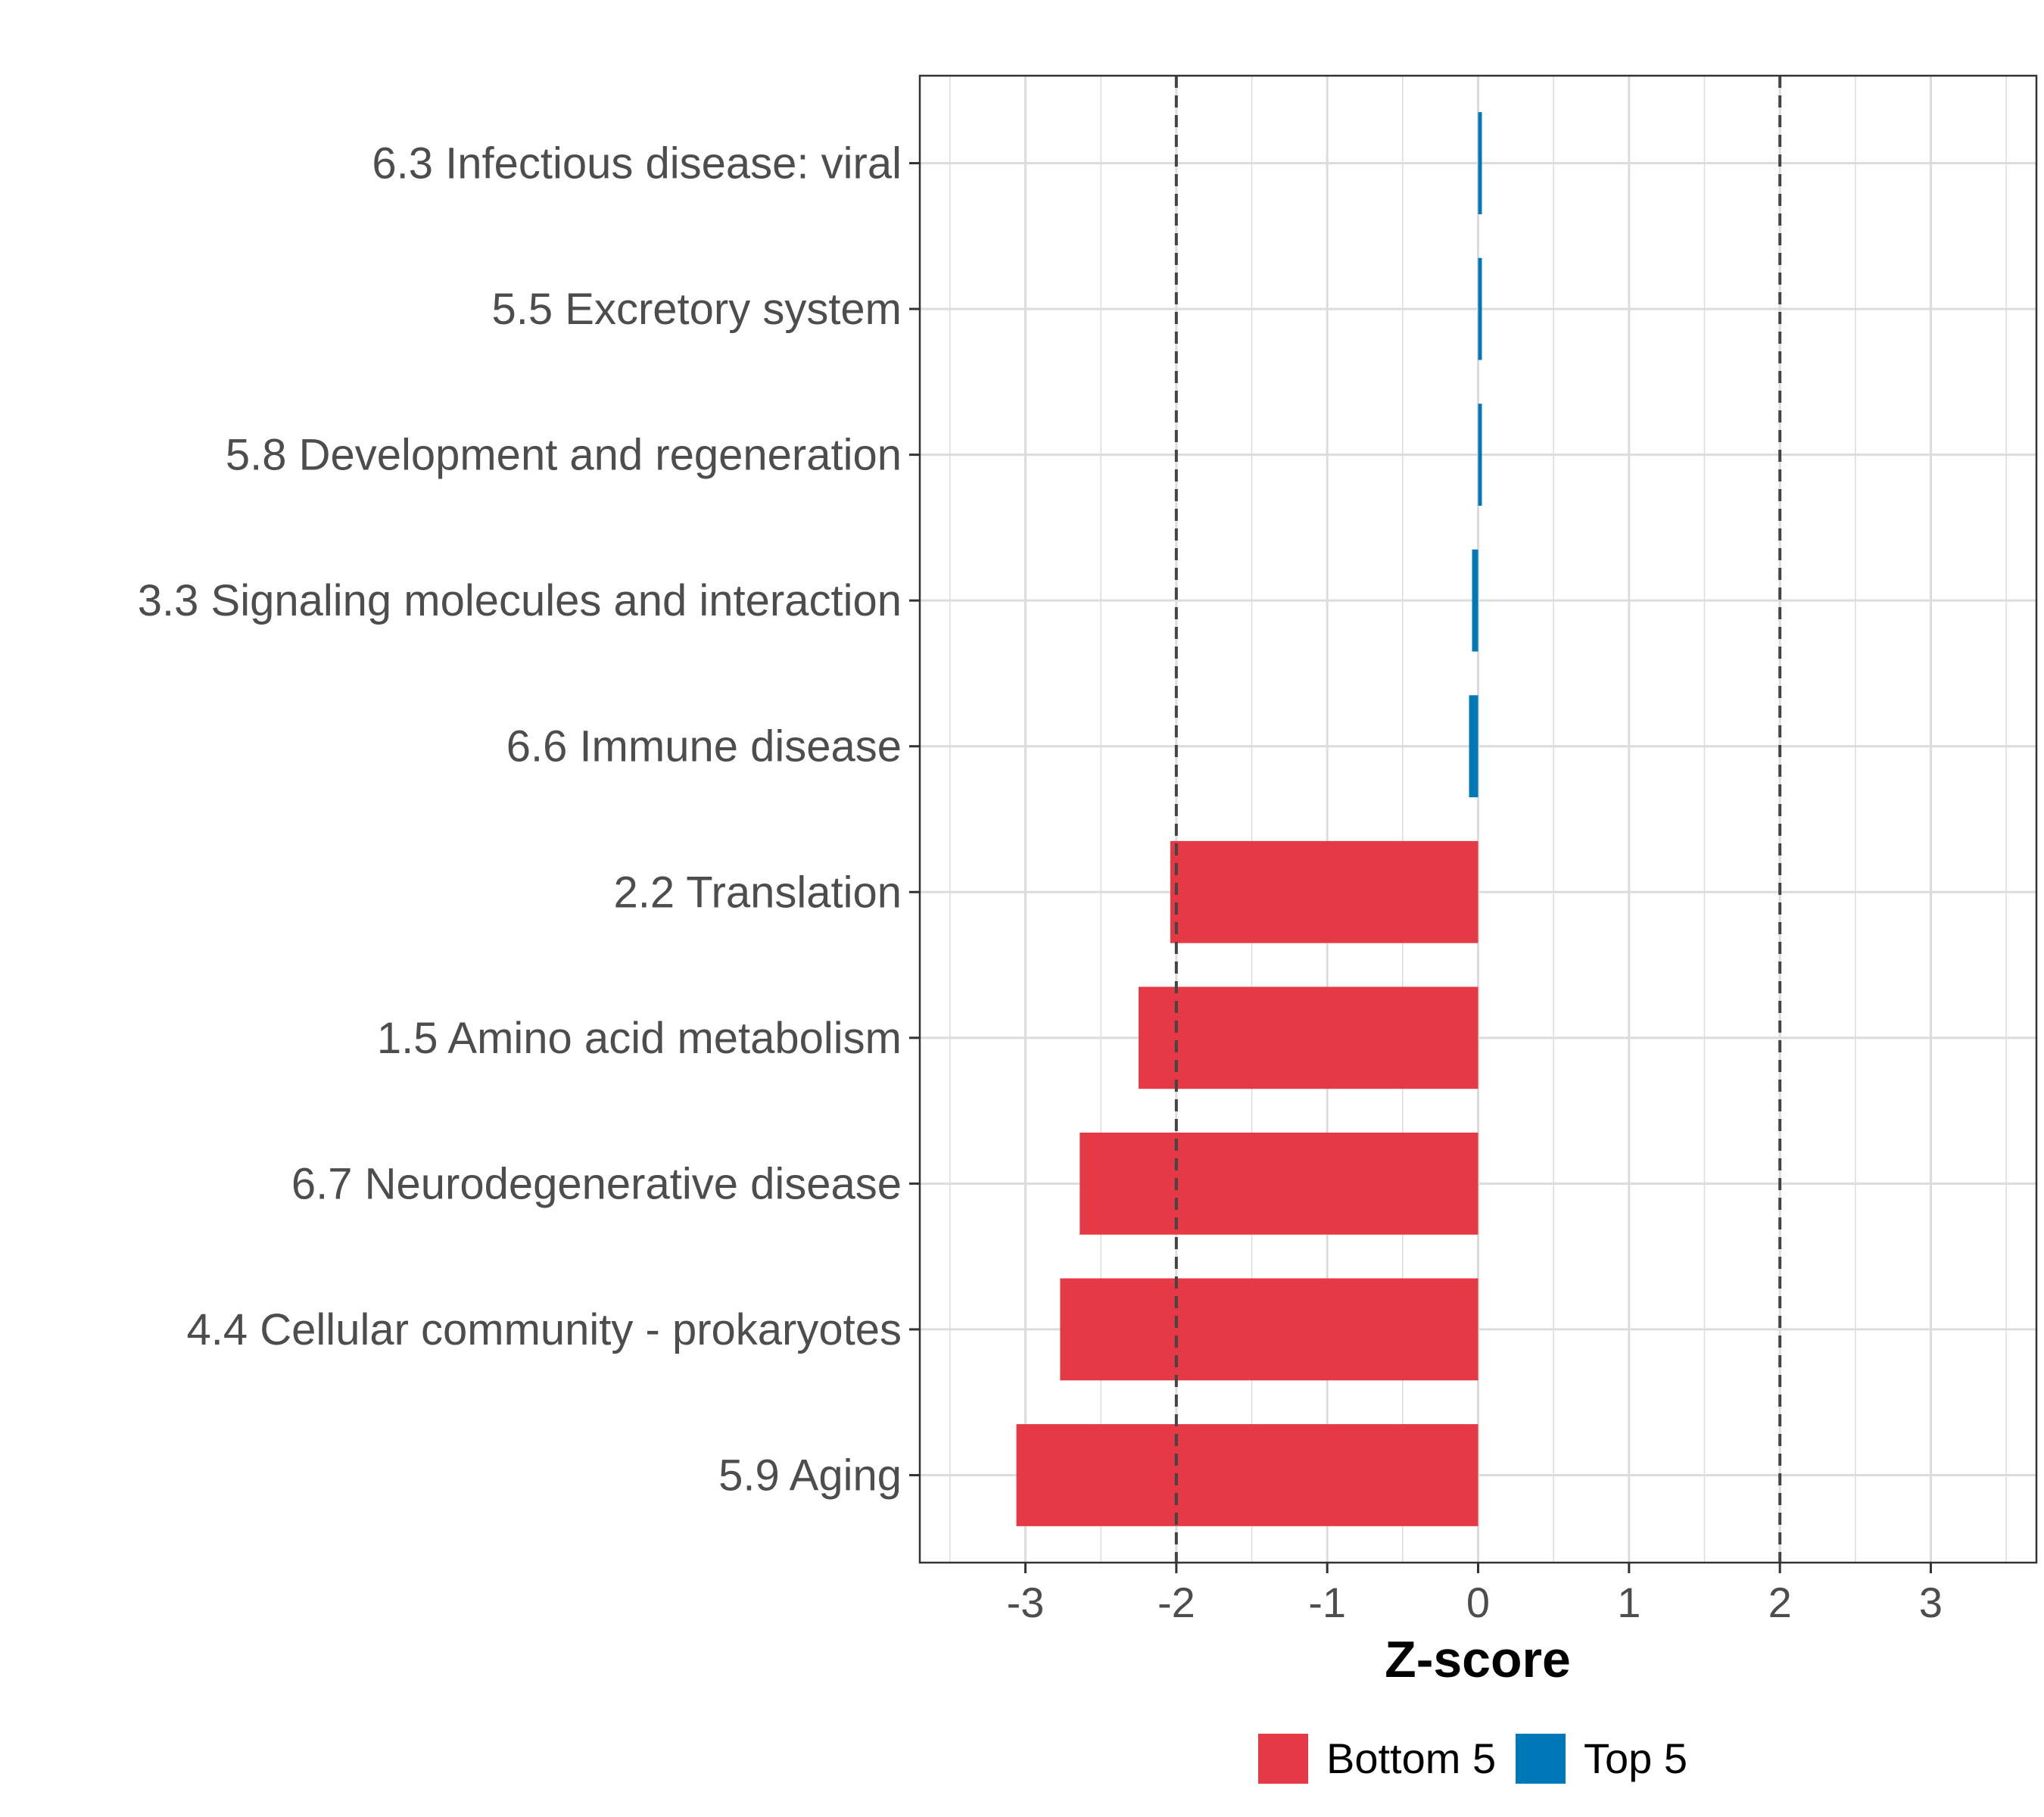 The width and height of the screenshot is (2044, 1817). Describe the element at coordinates (637, 164) in the screenshot. I see `y-tick-label: 6.3 Infectious disease: viral` at that location.